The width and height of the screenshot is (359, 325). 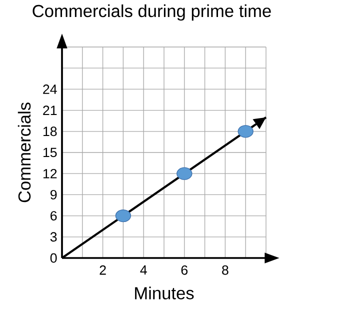 What do you see at coordinates (164, 293) in the screenshot?
I see `x-axis-title: Minutes` at bounding box center [164, 293].